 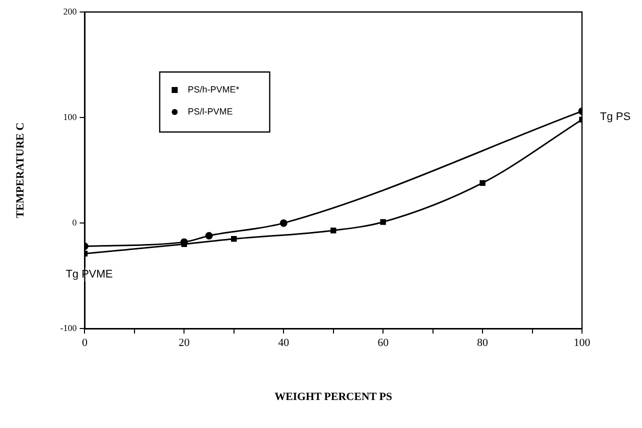 What do you see at coordinates (214, 89) in the screenshot?
I see `legend-label: PS/h-PVME*` at bounding box center [214, 89].